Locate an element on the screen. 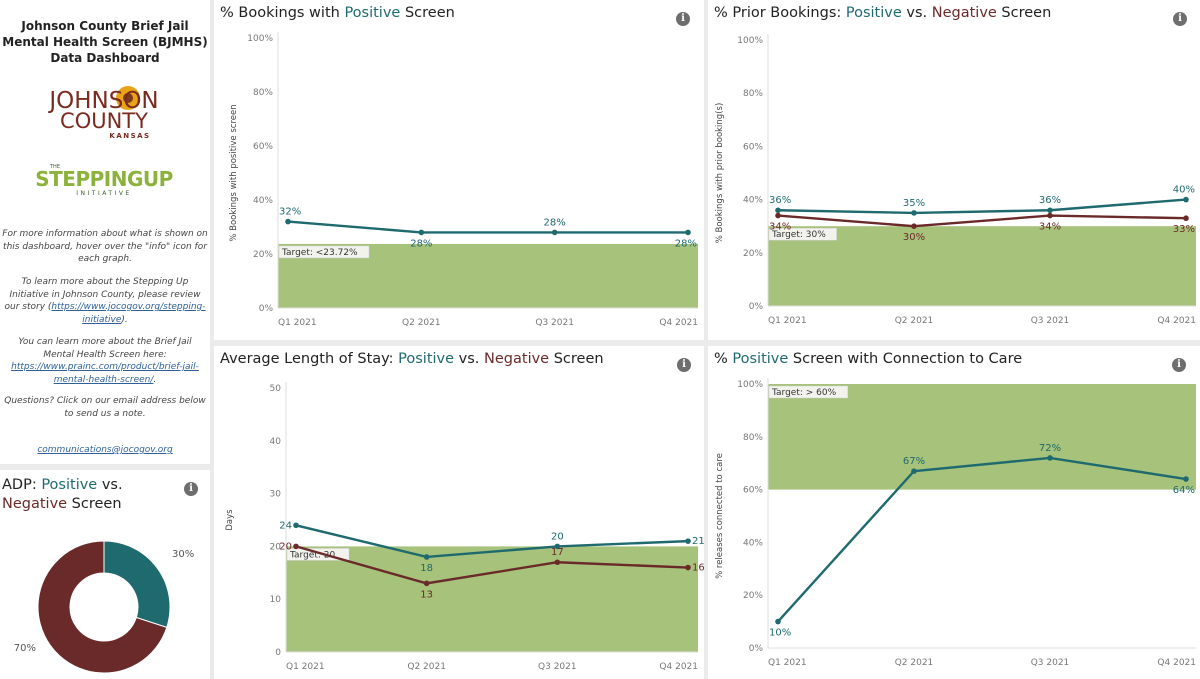 The width and height of the screenshot is (1200, 679). target-label-box is located at coordinates (324, 252).